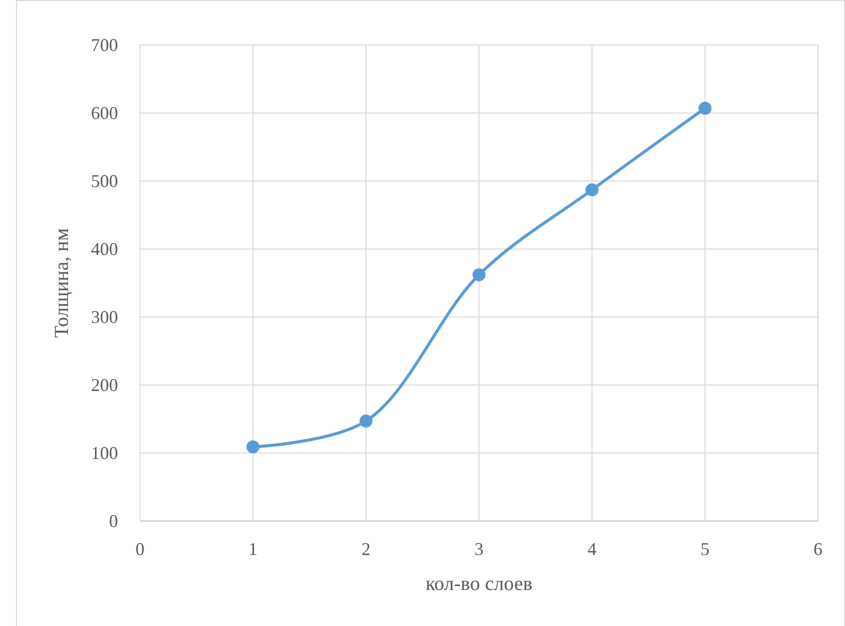 Image resolution: width=845 pixels, height=626 pixels. Describe the element at coordinates (62, 283) in the screenshot. I see `y-axis-title: Толщина, нм` at that location.